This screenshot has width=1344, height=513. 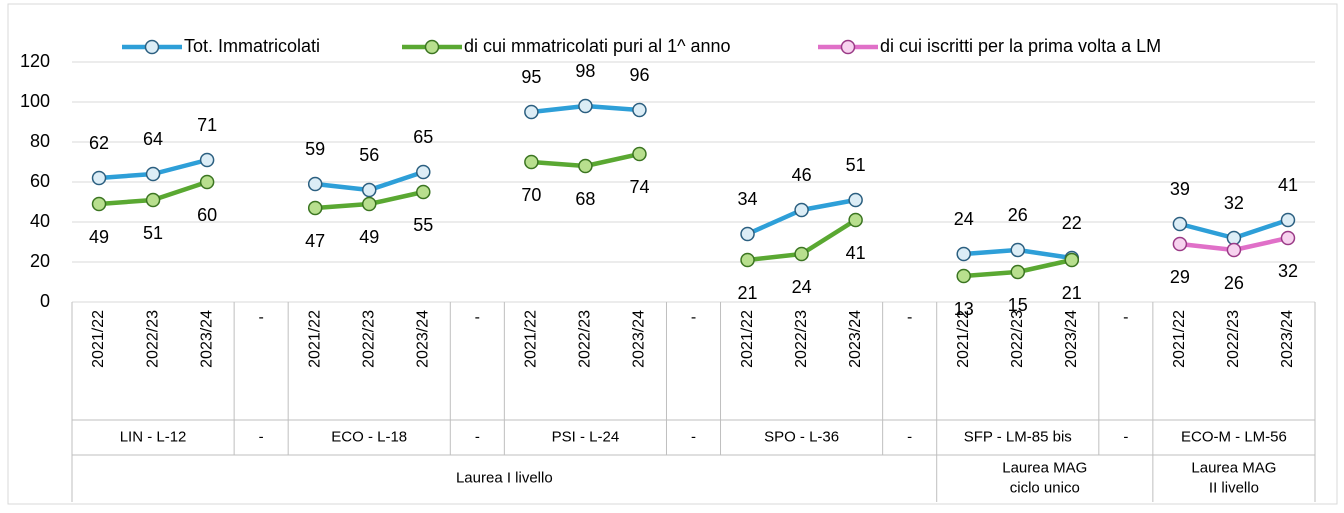 What do you see at coordinates (1234, 436) in the screenshot?
I see `group-label: ECO-M - LM-56` at bounding box center [1234, 436].